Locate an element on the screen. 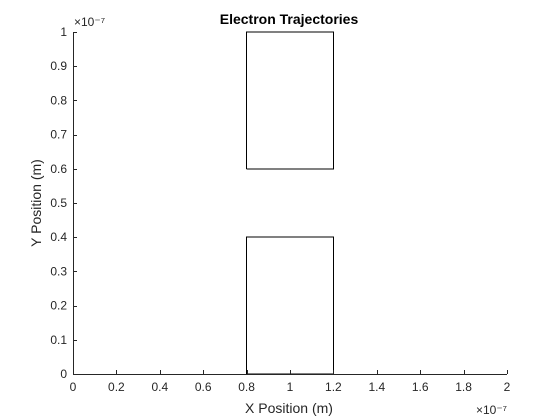 This screenshot has height=420, width=560. y-tick-label: 0.5 is located at coordinates (58, 203).